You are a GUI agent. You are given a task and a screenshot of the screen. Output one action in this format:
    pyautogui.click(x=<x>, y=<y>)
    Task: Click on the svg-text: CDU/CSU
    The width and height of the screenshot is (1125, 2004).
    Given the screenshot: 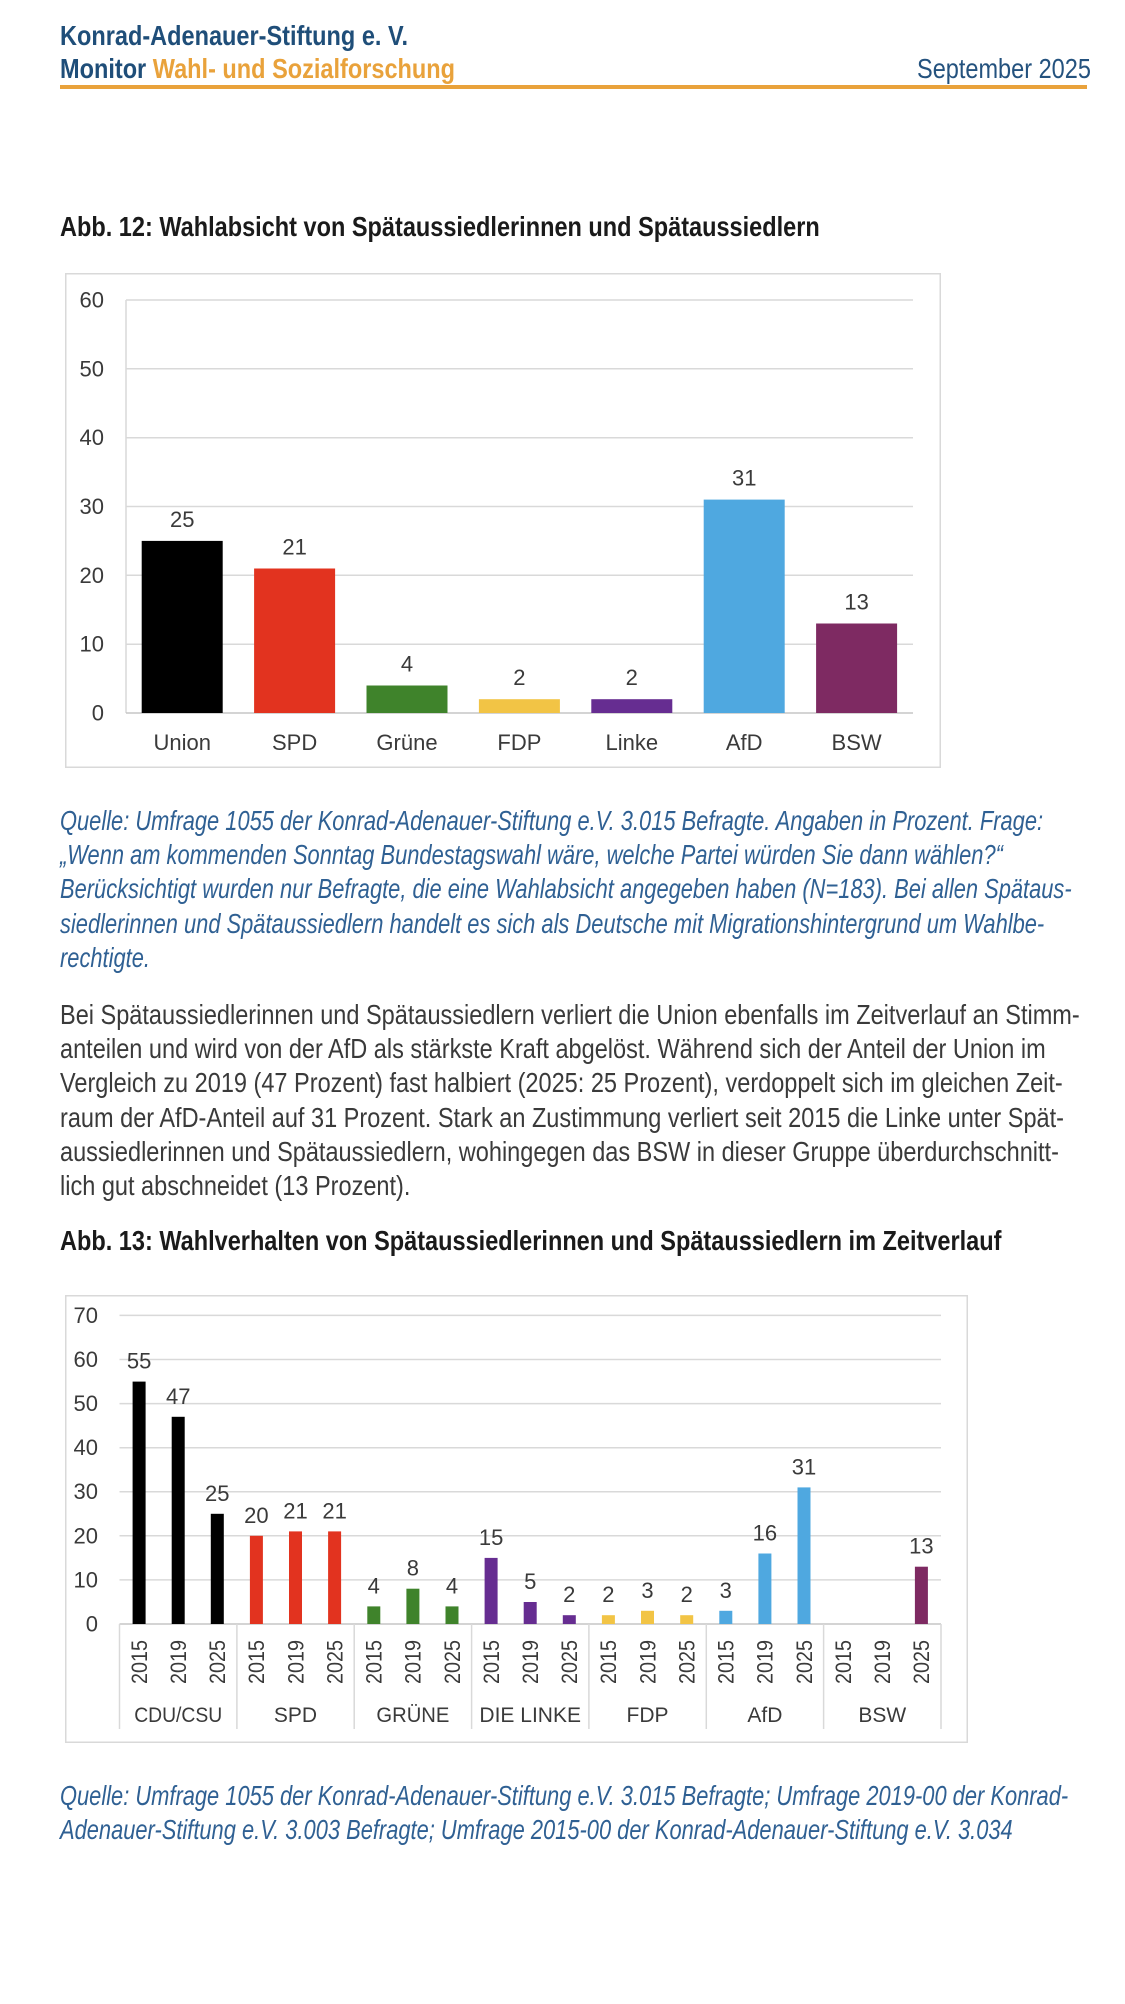 What is the action you would take?
    pyautogui.click(x=178, y=1715)
    